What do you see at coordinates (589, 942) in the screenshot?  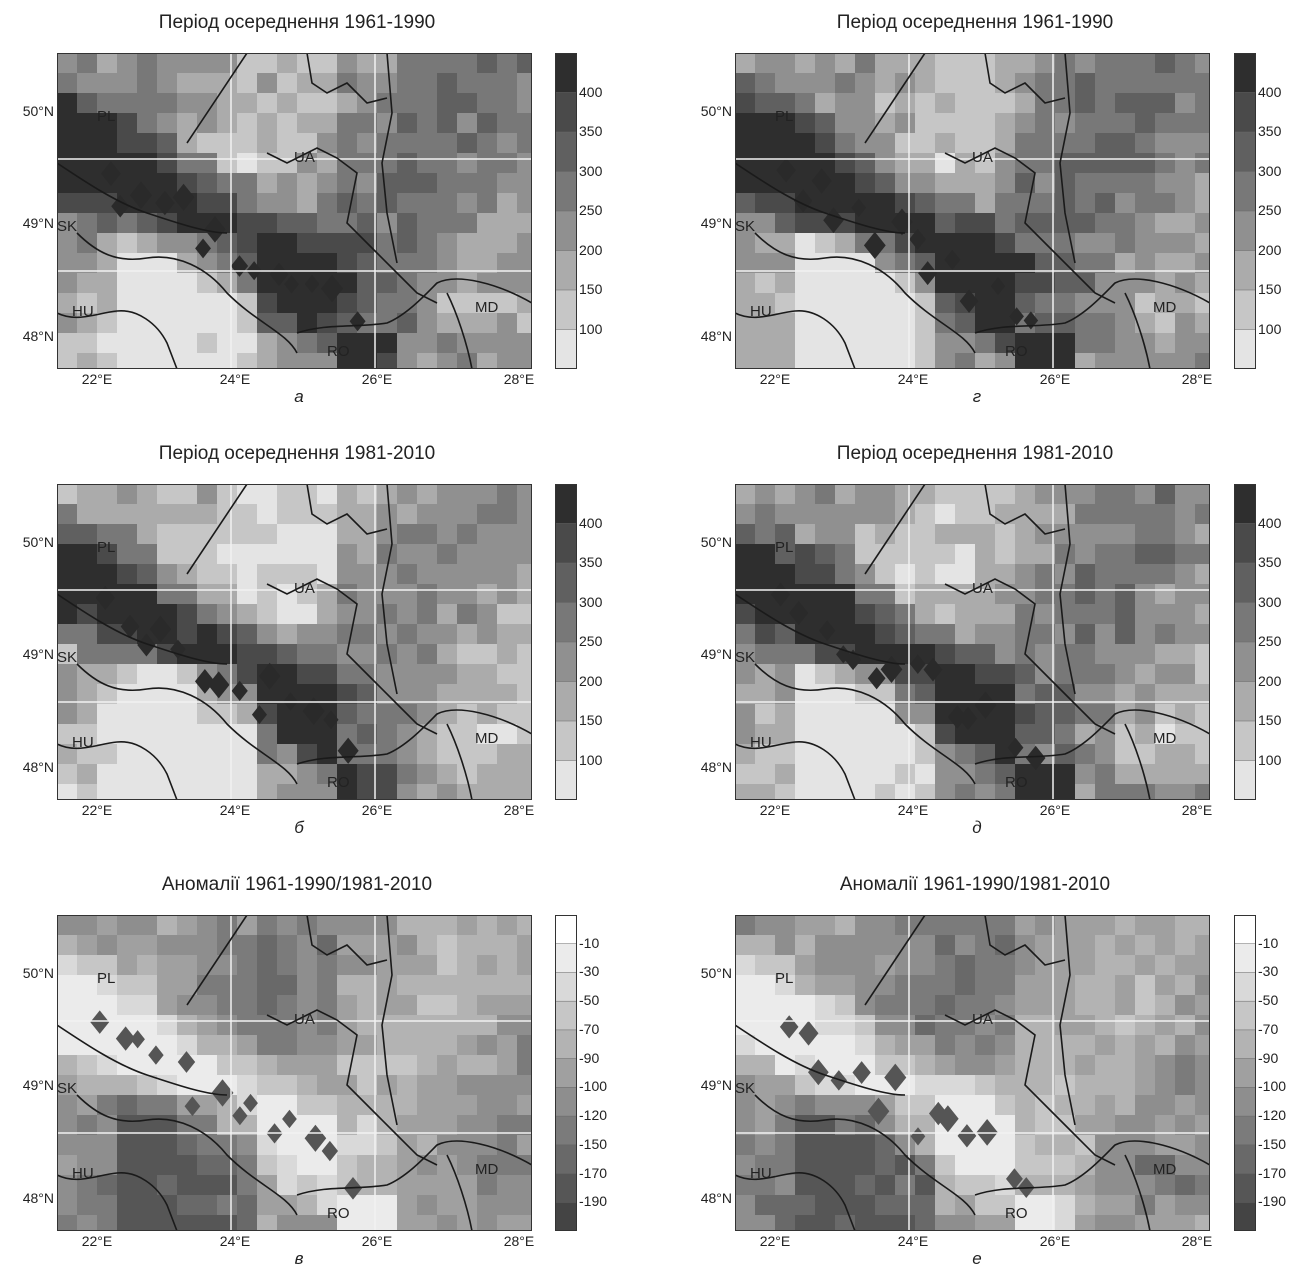 I see `colorbar-label: -10` at bounding box center [589, 942].